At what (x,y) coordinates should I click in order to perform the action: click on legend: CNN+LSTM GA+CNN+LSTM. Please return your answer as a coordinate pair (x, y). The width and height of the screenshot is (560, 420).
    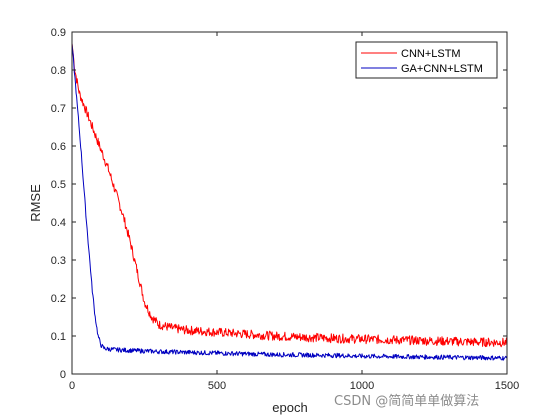
    Looking at the image, I should click on (426, 60).